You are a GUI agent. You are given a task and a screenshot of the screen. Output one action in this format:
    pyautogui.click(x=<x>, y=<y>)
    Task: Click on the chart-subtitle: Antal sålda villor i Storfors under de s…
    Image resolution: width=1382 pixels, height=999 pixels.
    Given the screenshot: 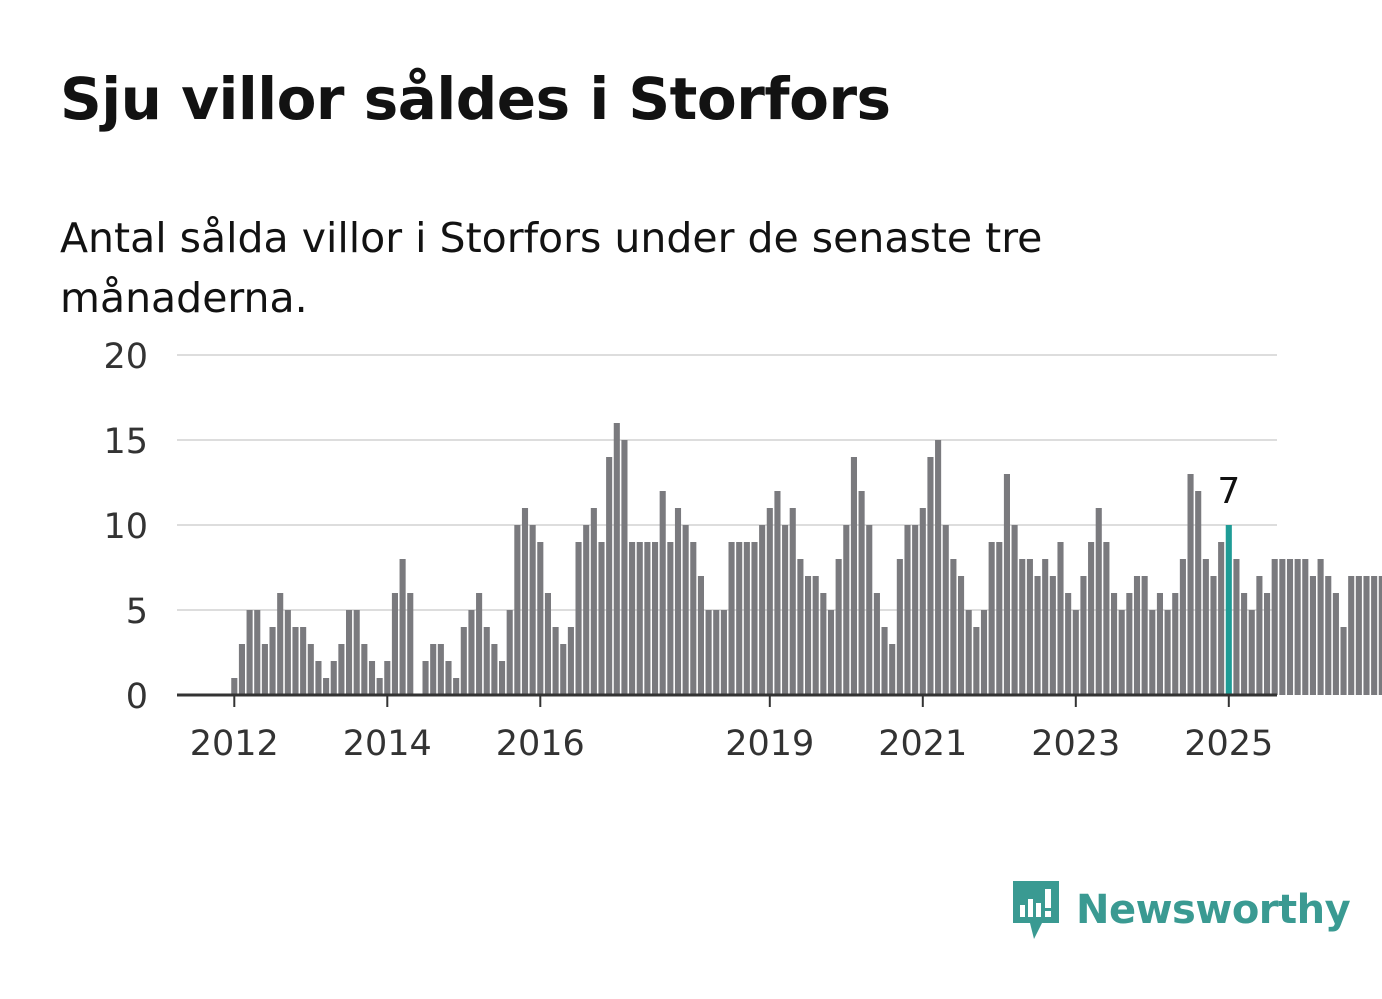 What is the action you would take?
    pyautogui.click(x=551, y=268)
    